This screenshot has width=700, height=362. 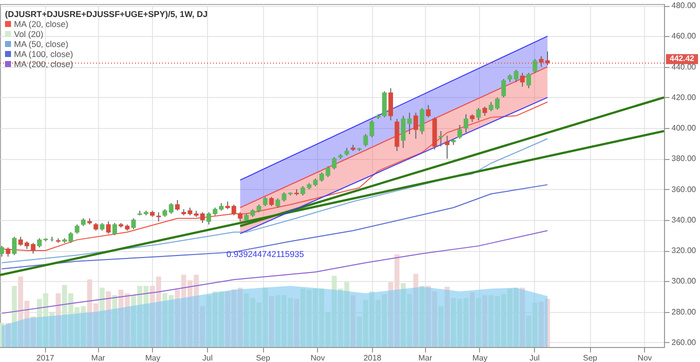 What do you see at coordinates (372, 358) in the screenshot?
I see `x-tick-label: 2018` at bounding box center [372, 358].